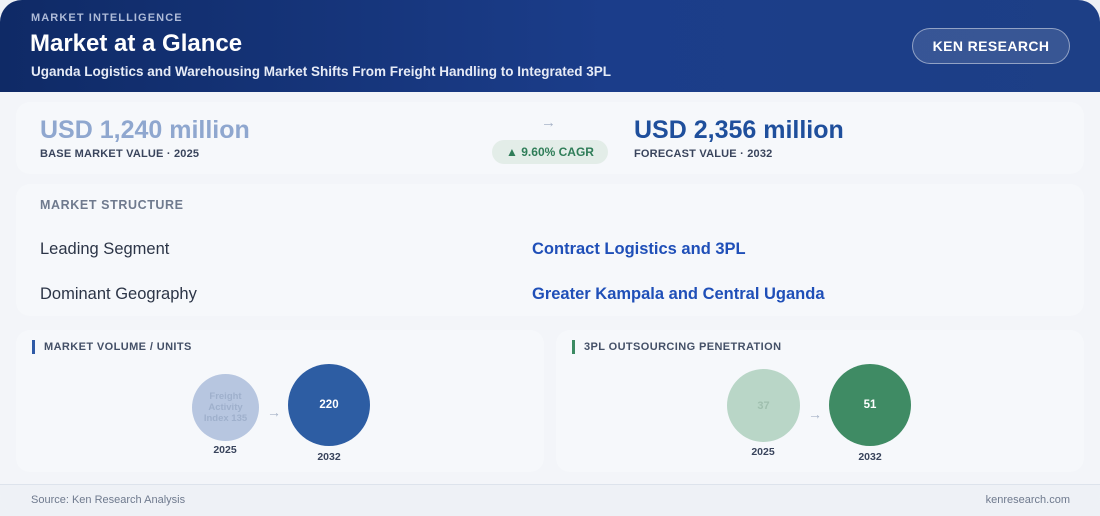 The height and width of the screenshot is (516, 1100). Describe the element at coordinates (1027, 500) in the screenshot. I see `site-link: kenresearch.com` at that location.